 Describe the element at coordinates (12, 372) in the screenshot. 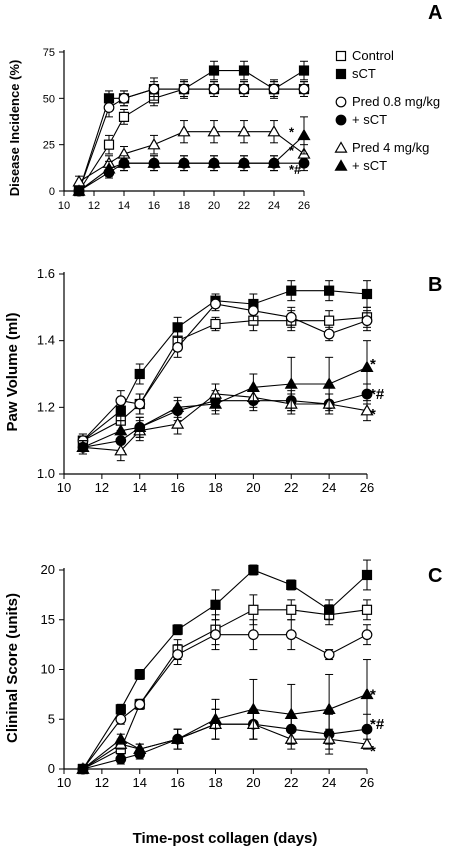

I see `y-axis-label-b: Paw Volume (ml)` at that location.